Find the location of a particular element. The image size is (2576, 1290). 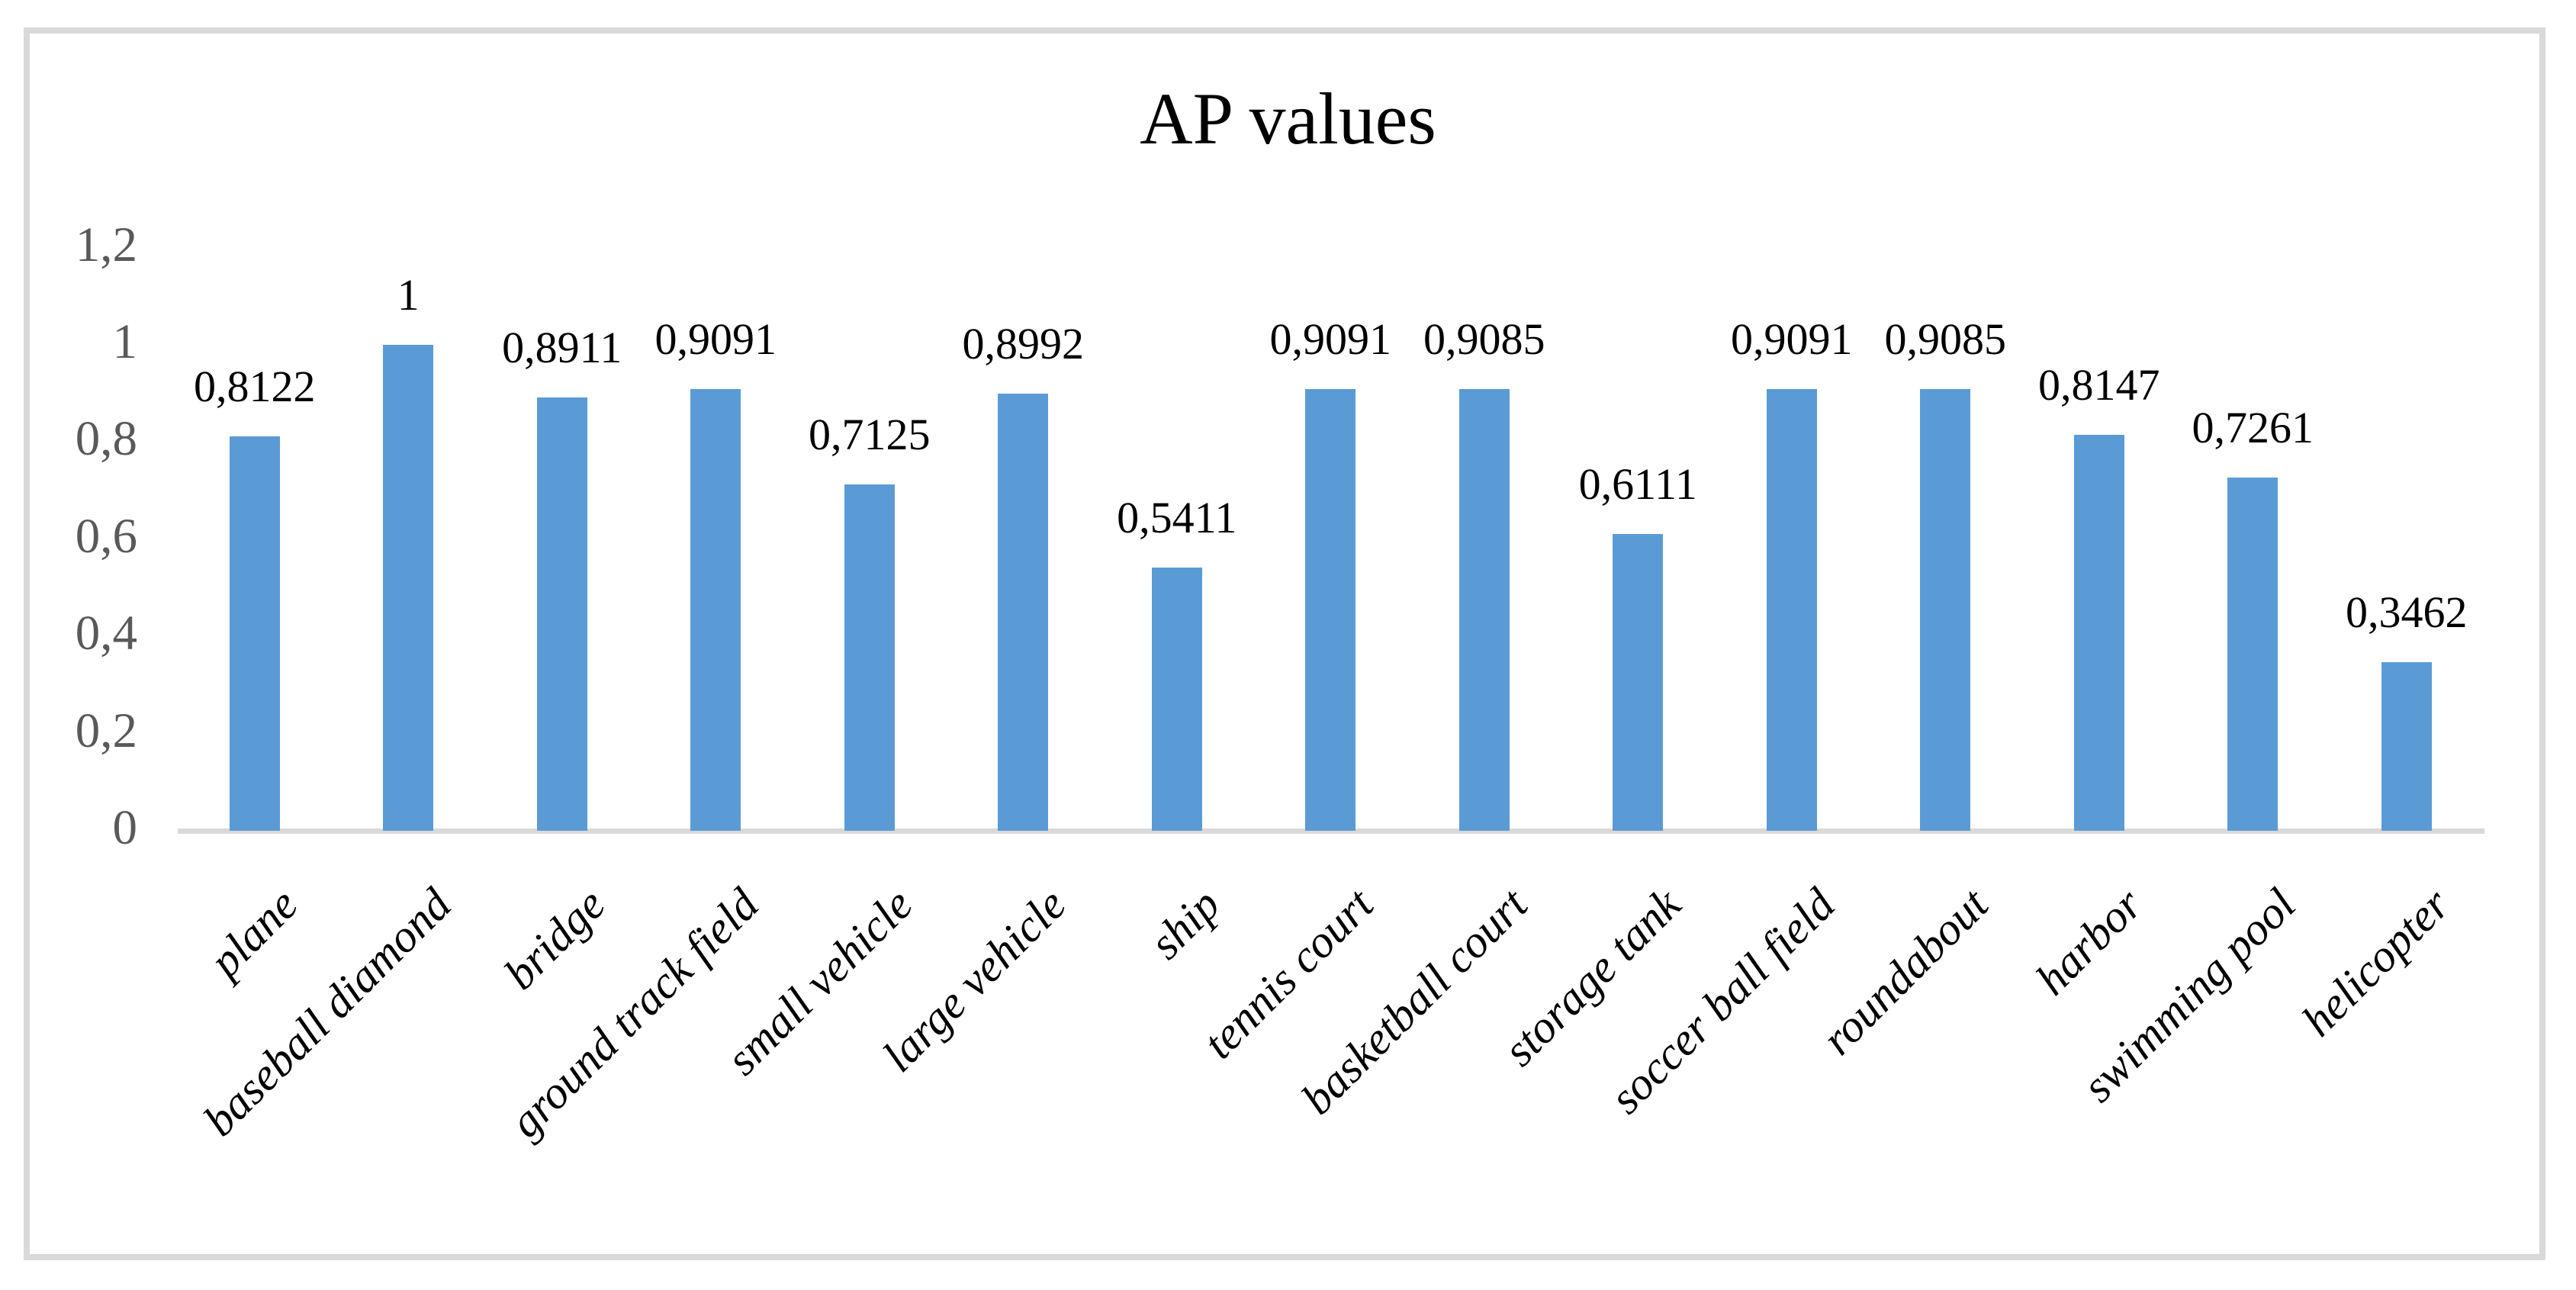

bar-value-label: 1 is located at coordinates (409, 295).